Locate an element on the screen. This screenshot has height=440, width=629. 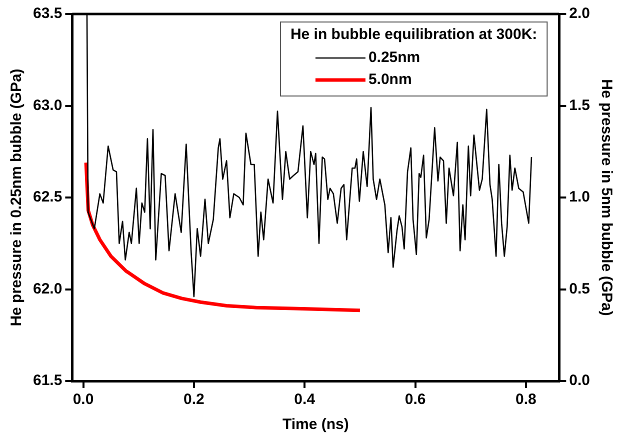
x-axis-title: Time (ns) is located at coordinates (315, 425).